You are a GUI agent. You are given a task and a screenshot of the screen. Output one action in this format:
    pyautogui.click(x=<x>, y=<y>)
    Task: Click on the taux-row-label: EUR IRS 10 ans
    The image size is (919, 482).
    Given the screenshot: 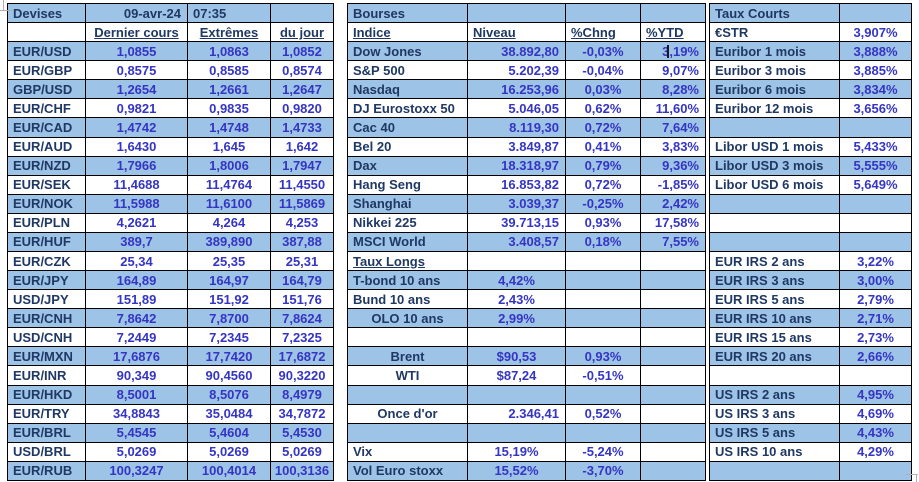 What is the action you would take?
    pyautogui.click(x=775, y=319)
    